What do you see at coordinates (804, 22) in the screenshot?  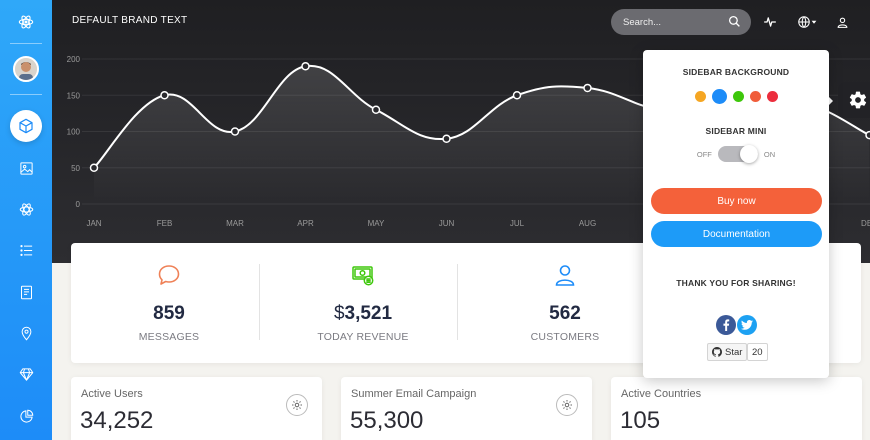 I see `globe-icon` at bounding box center [804, 22].